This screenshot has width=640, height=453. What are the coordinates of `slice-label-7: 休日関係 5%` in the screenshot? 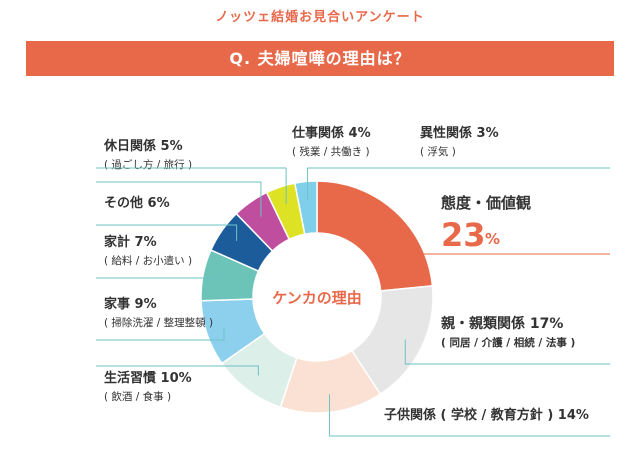 It's located at (143, 146).